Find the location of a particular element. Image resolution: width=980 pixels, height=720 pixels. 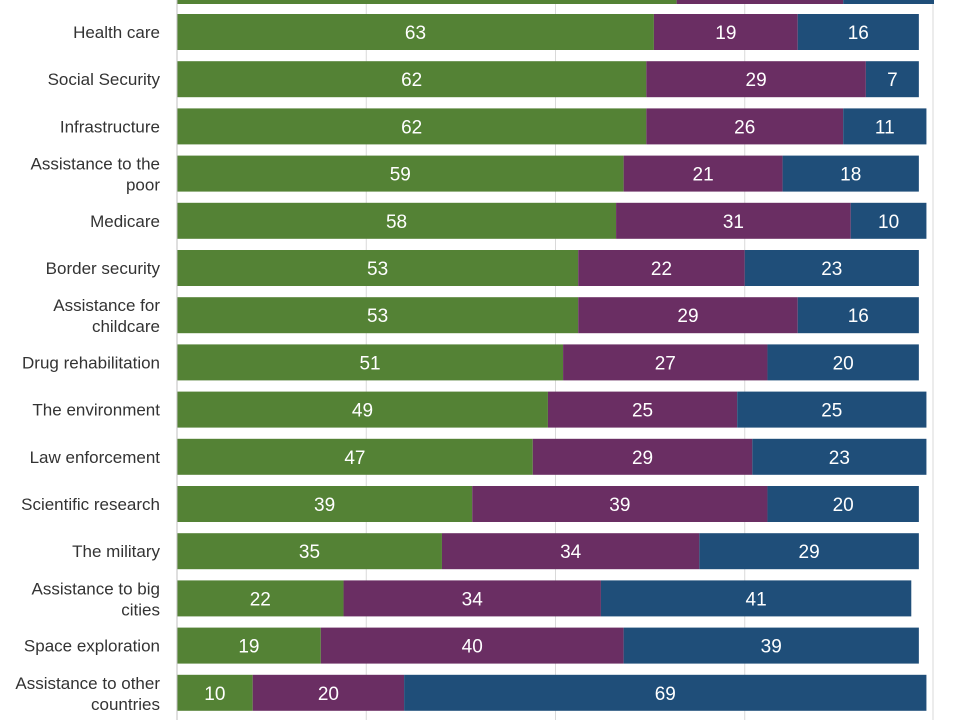

category-label: Assistance to big is located at coordinates (95, 588).